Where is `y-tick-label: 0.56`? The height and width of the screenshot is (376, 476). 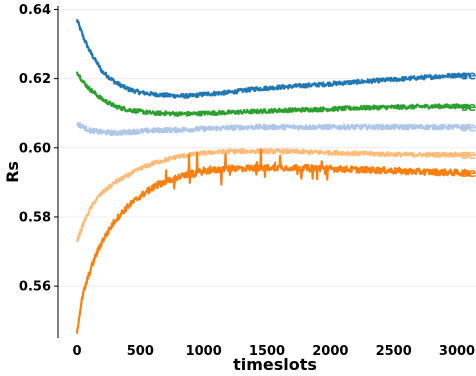 y-tick-label: 0.56 is located at coordinates (35, 287).